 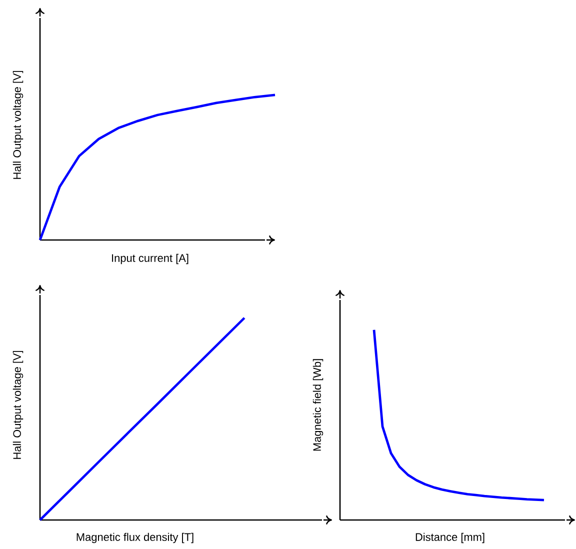 I want to click on x-axis-title: Magnetic flux density [T], so click(x=135, y=538).